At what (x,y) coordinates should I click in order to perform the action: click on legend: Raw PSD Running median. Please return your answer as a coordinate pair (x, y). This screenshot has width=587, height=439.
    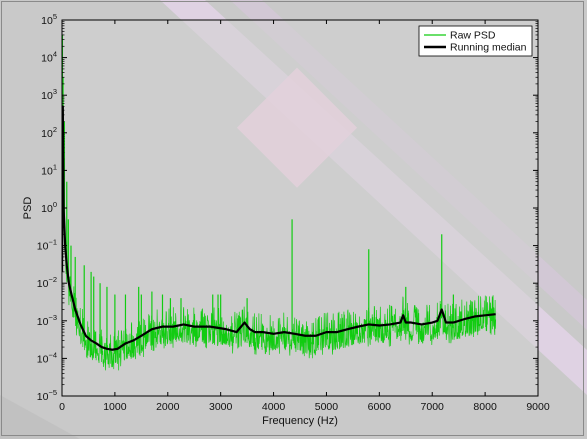
    Looking at the image, I should click on (475, 41).